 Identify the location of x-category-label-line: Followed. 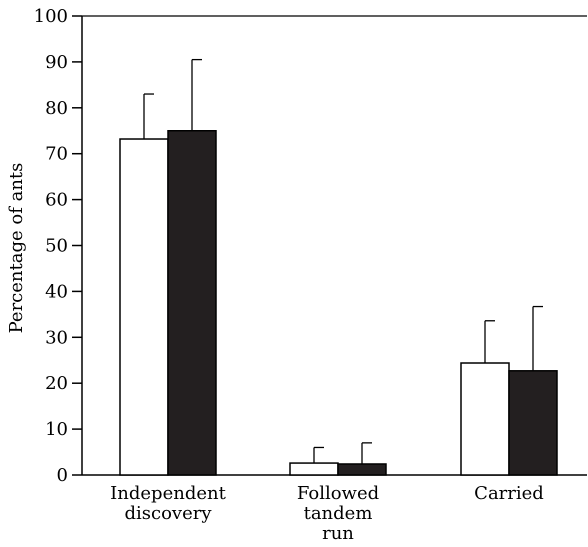
(338, 493).